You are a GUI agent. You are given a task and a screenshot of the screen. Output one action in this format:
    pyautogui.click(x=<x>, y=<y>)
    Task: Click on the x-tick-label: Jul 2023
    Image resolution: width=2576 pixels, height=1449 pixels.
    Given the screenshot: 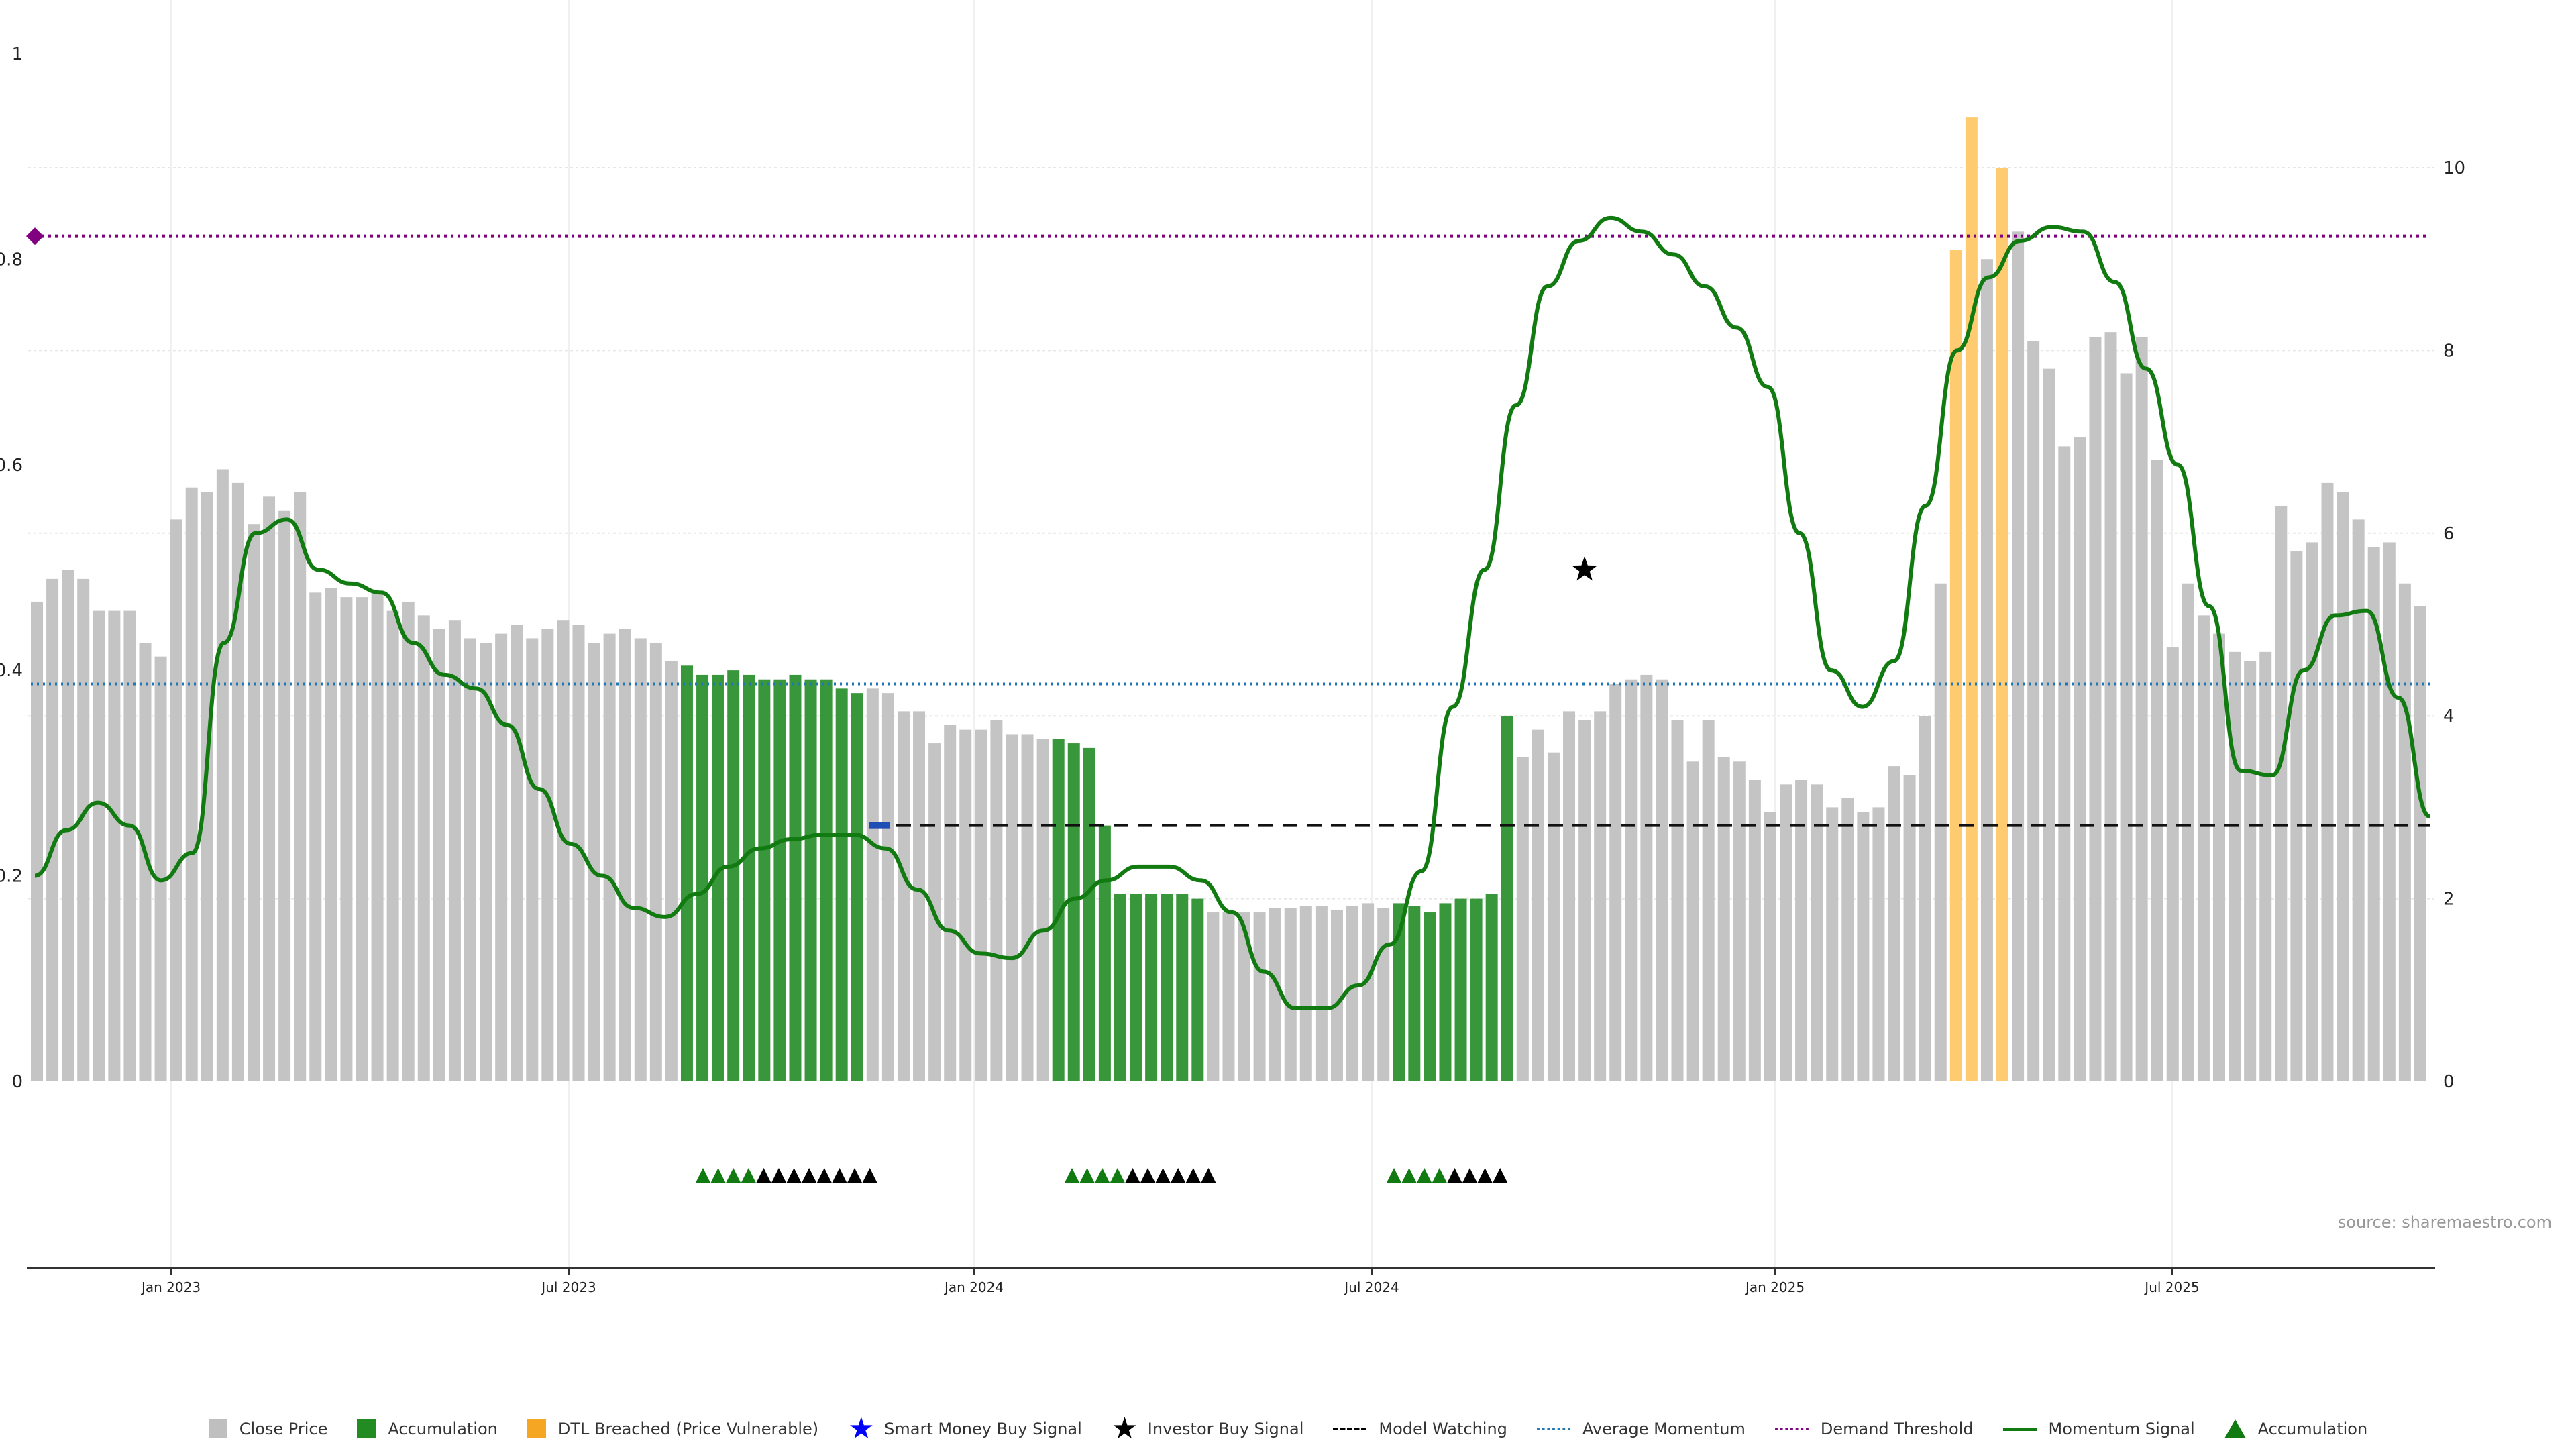 What is the action you would take?
    pyautogui.click(x=568, y=1287)
    